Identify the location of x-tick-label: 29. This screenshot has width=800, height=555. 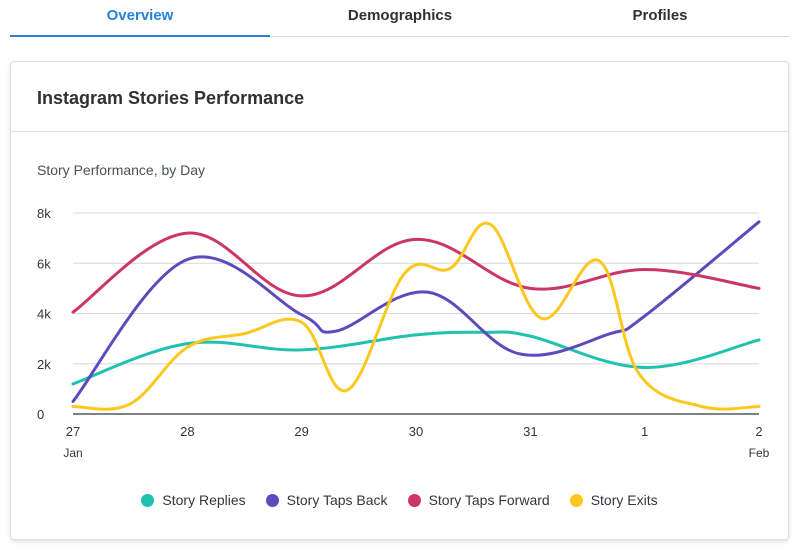
(301, 431).